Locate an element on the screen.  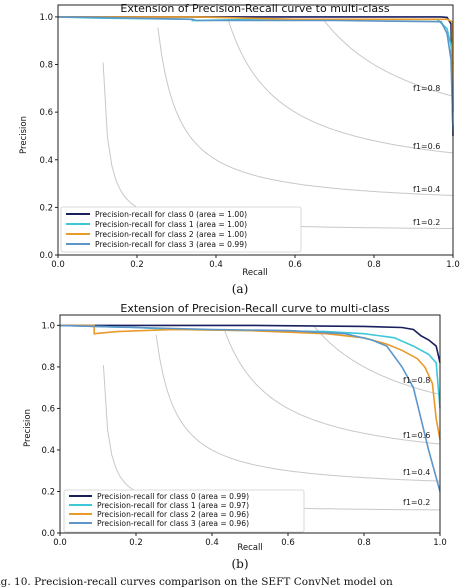
chart-a-xtick-label-2: 0.4 is located at coordinates (216, 265).